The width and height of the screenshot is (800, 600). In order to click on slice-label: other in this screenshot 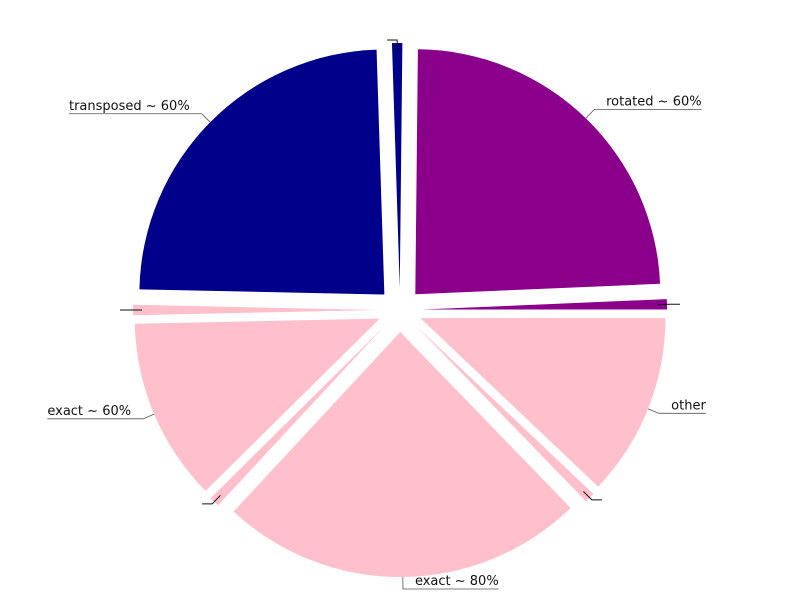, I will do `click(688, 405)`.